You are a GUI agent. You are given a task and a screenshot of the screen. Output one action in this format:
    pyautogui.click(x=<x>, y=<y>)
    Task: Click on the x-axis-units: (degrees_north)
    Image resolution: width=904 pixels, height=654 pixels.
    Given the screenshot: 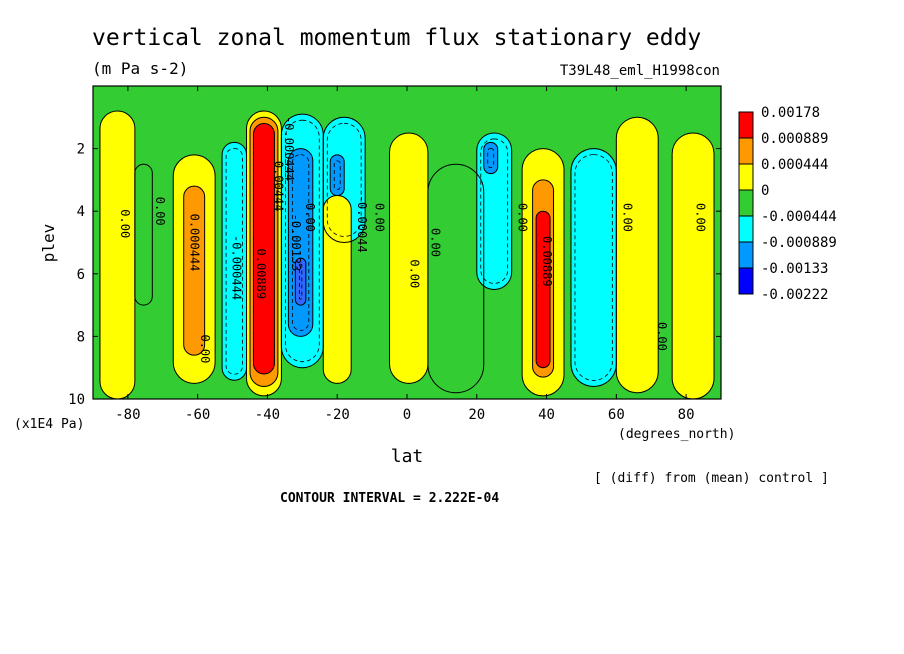 What is the action you would take?
    pyautogui.click(x=676, y=434)
    